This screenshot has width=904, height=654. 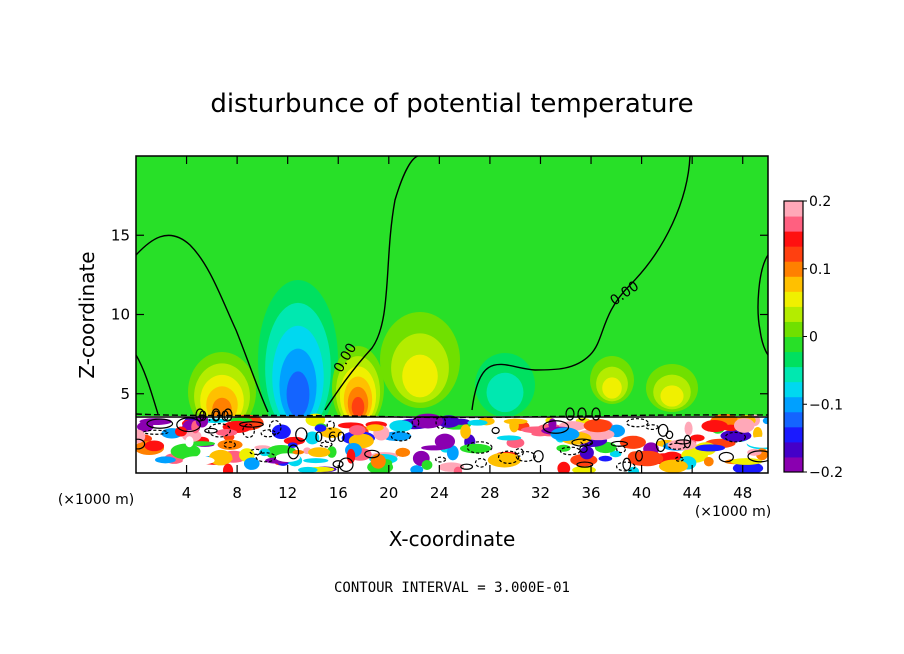 I want to click on zero-contour-right, so click(x=581, y=283).